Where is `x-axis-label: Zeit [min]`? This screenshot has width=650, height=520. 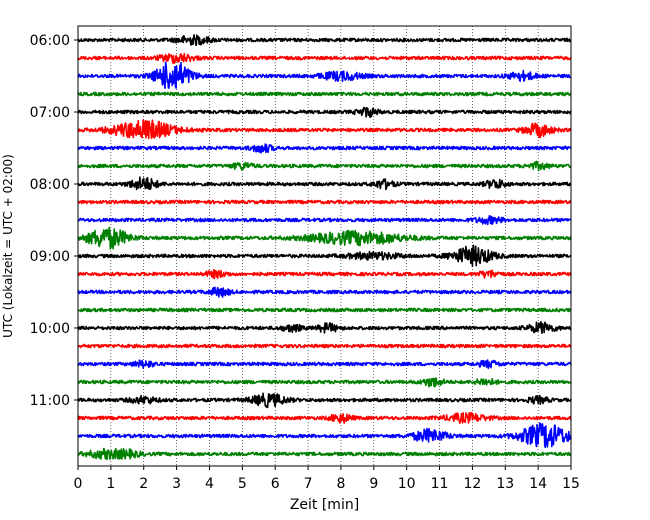
x-axis-label: Zeit [min] is located at coordinates (324, 505).